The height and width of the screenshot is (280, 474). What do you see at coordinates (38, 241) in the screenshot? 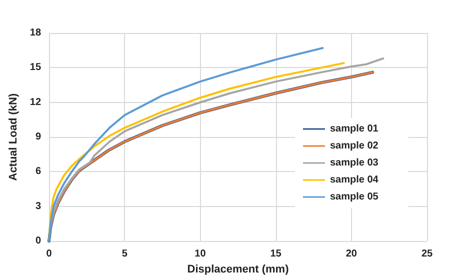
I see `y-tick-label: 0` at bounding box center [38, 241].